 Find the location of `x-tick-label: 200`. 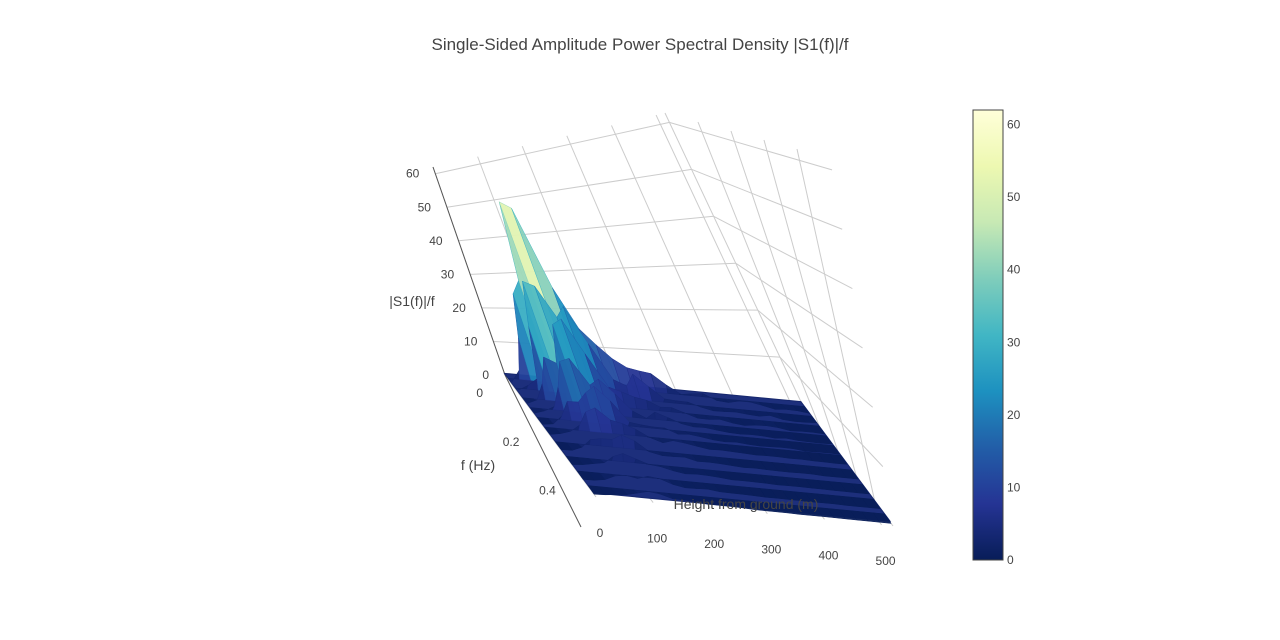

x-tick-label: 200 is located at coordinates (714, 544).